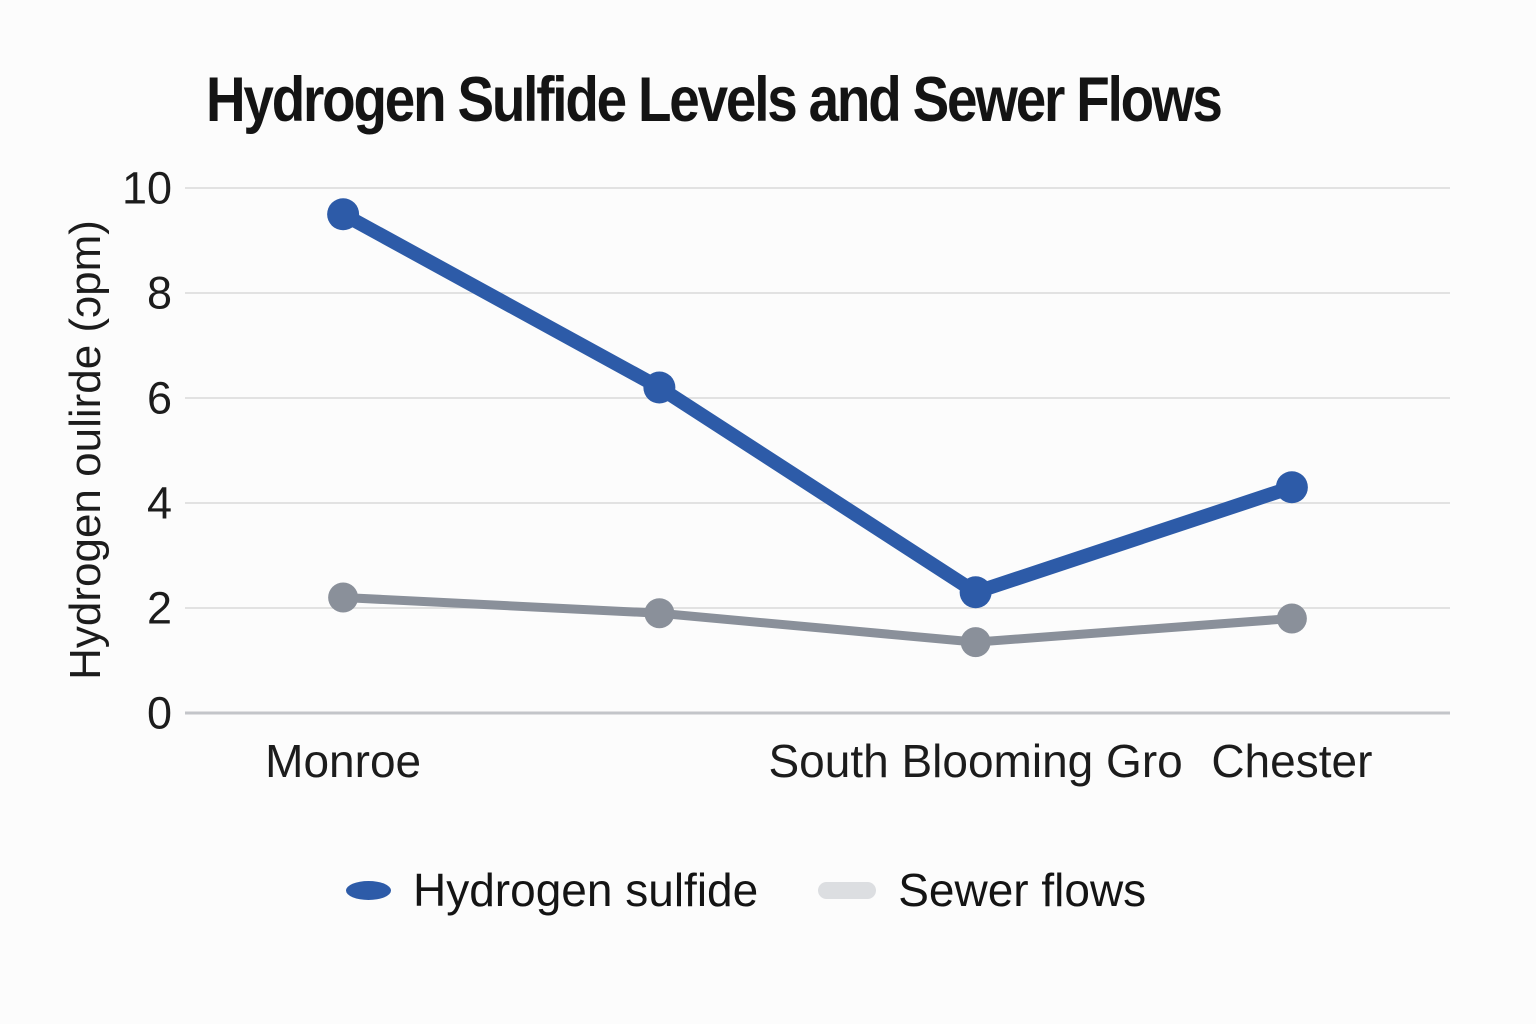  Describe the element at coordinates (159, 713) in the screenshot. I see `y-tick-label: 0` at that location.